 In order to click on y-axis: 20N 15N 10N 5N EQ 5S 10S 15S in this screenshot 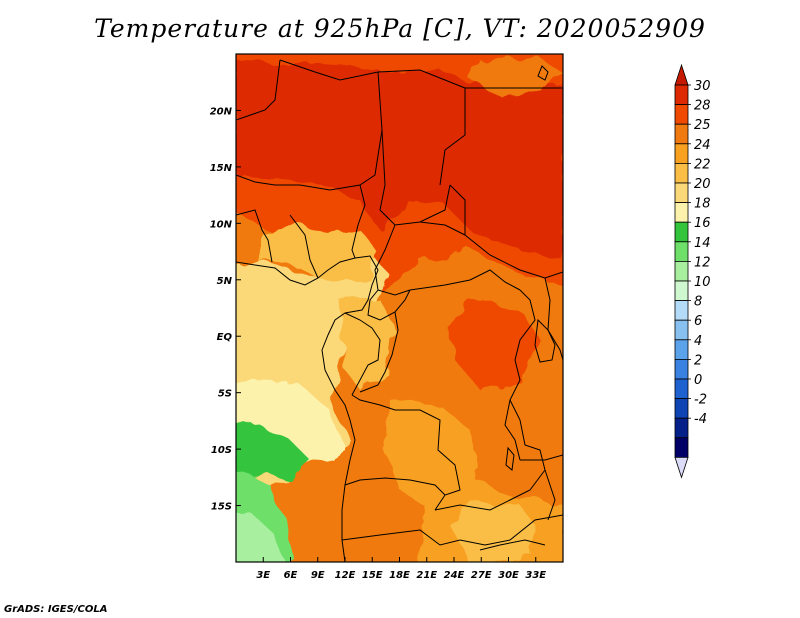, I will do `click(225, 309)`.